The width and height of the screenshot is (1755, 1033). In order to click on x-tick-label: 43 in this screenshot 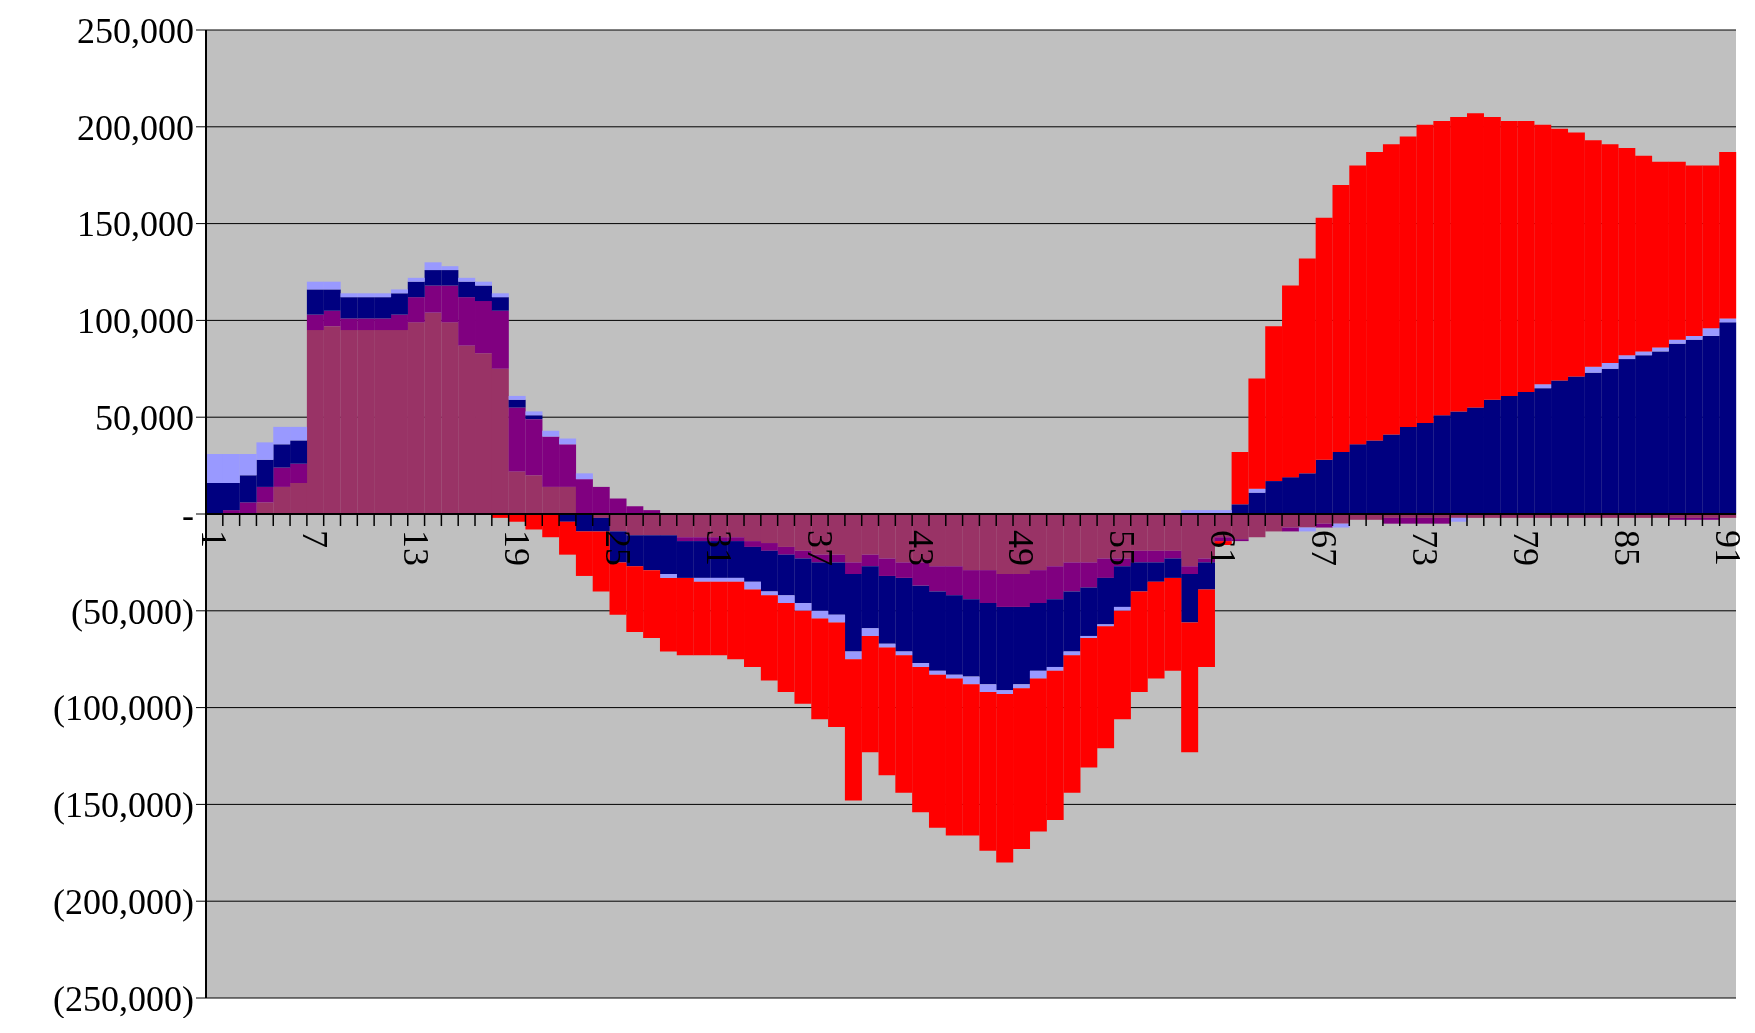, I will do `click(920, 548)`.